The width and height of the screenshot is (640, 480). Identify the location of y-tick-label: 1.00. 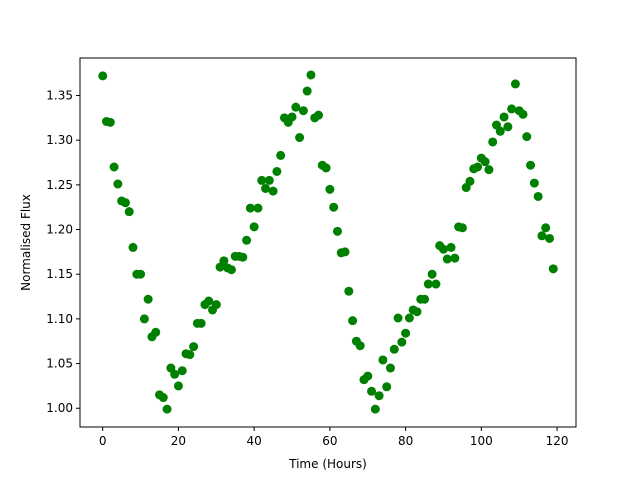
(59, 408).